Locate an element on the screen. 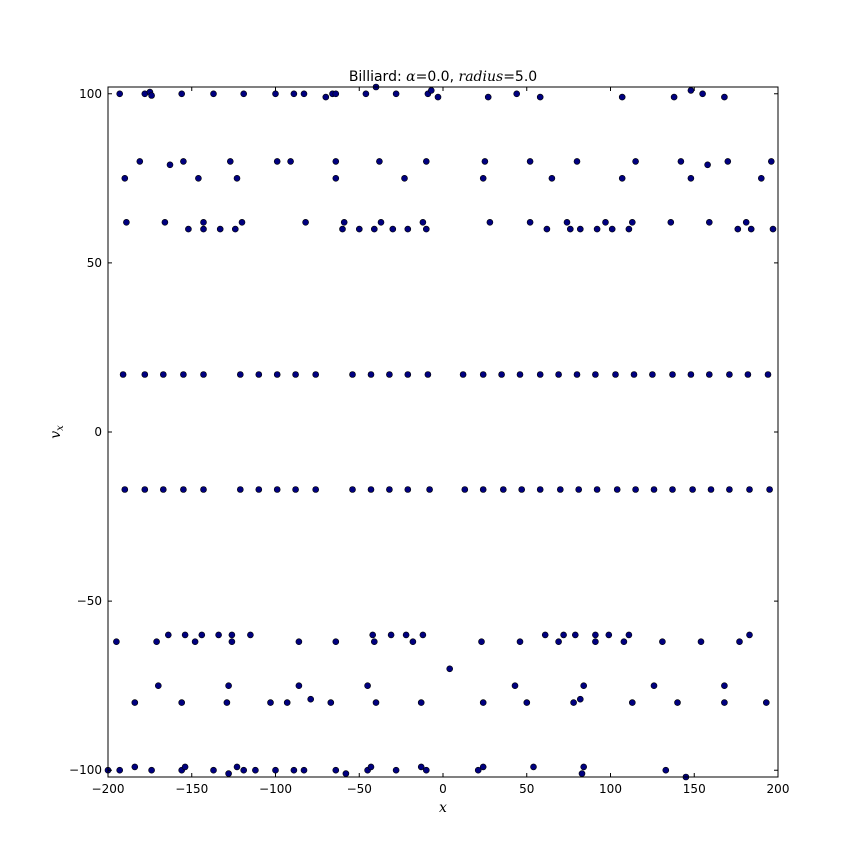 This screenshot has width=864, height=868. x-tick-label-7: 150 is located at coordinates (694, 789).